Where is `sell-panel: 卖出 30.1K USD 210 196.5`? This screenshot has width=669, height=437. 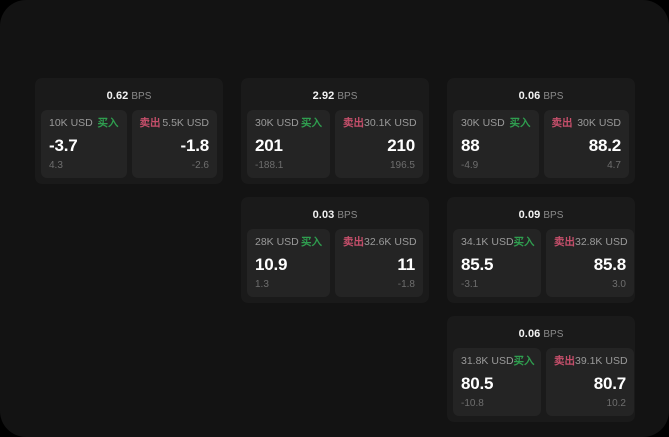
sell-panel: 卖出 30.1K USD 210 196.5 is located at coordinates (379, 144).